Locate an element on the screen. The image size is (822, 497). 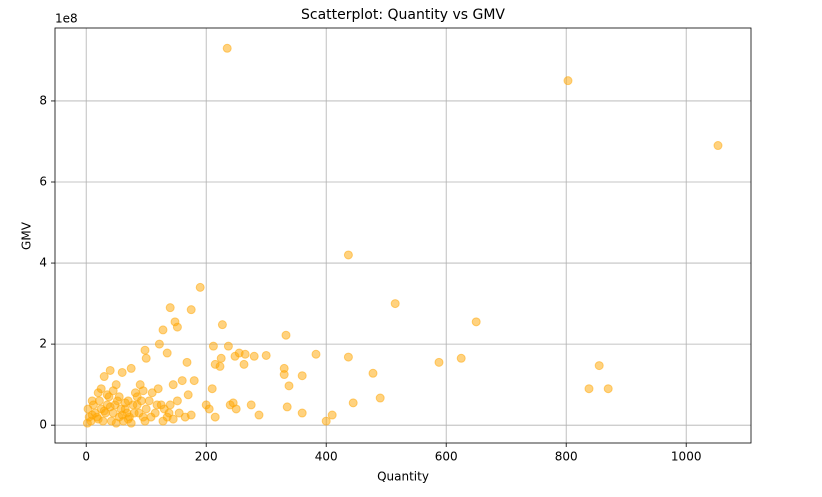
x-tick-label: 800 is located at coordinates (566, 457).